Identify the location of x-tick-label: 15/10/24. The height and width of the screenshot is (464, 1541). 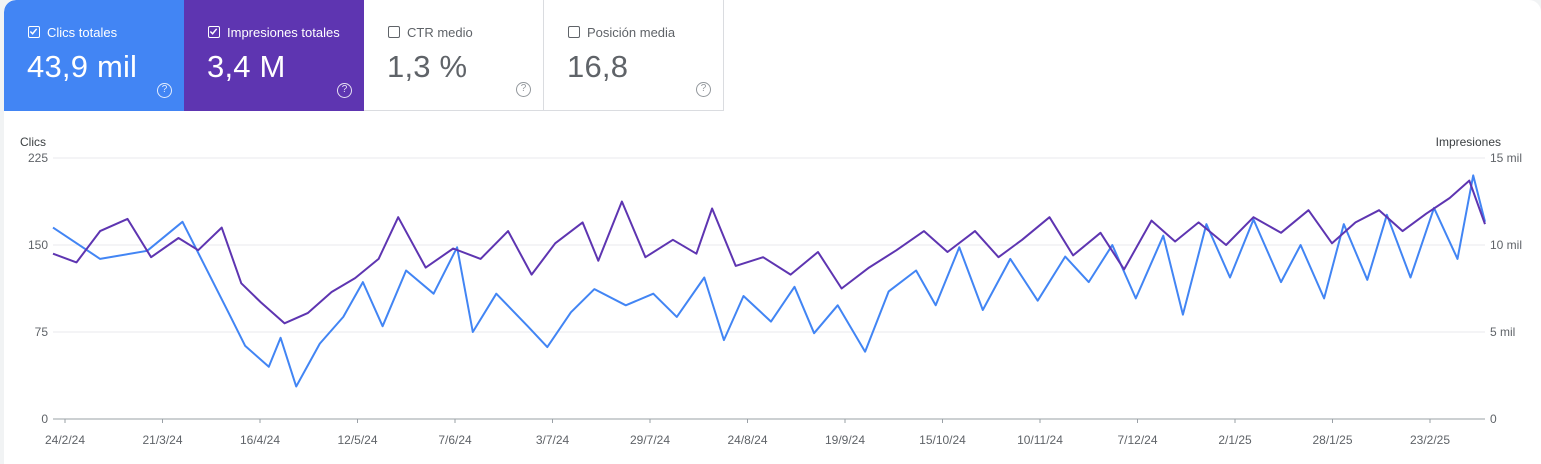
(942, 440).